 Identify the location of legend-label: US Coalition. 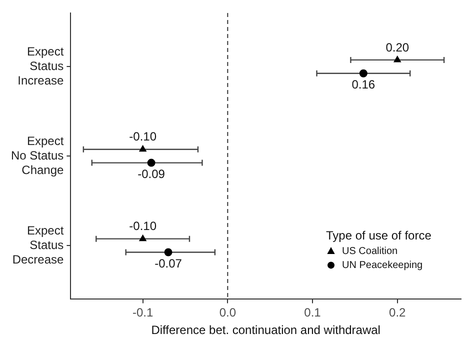
(370, 251).